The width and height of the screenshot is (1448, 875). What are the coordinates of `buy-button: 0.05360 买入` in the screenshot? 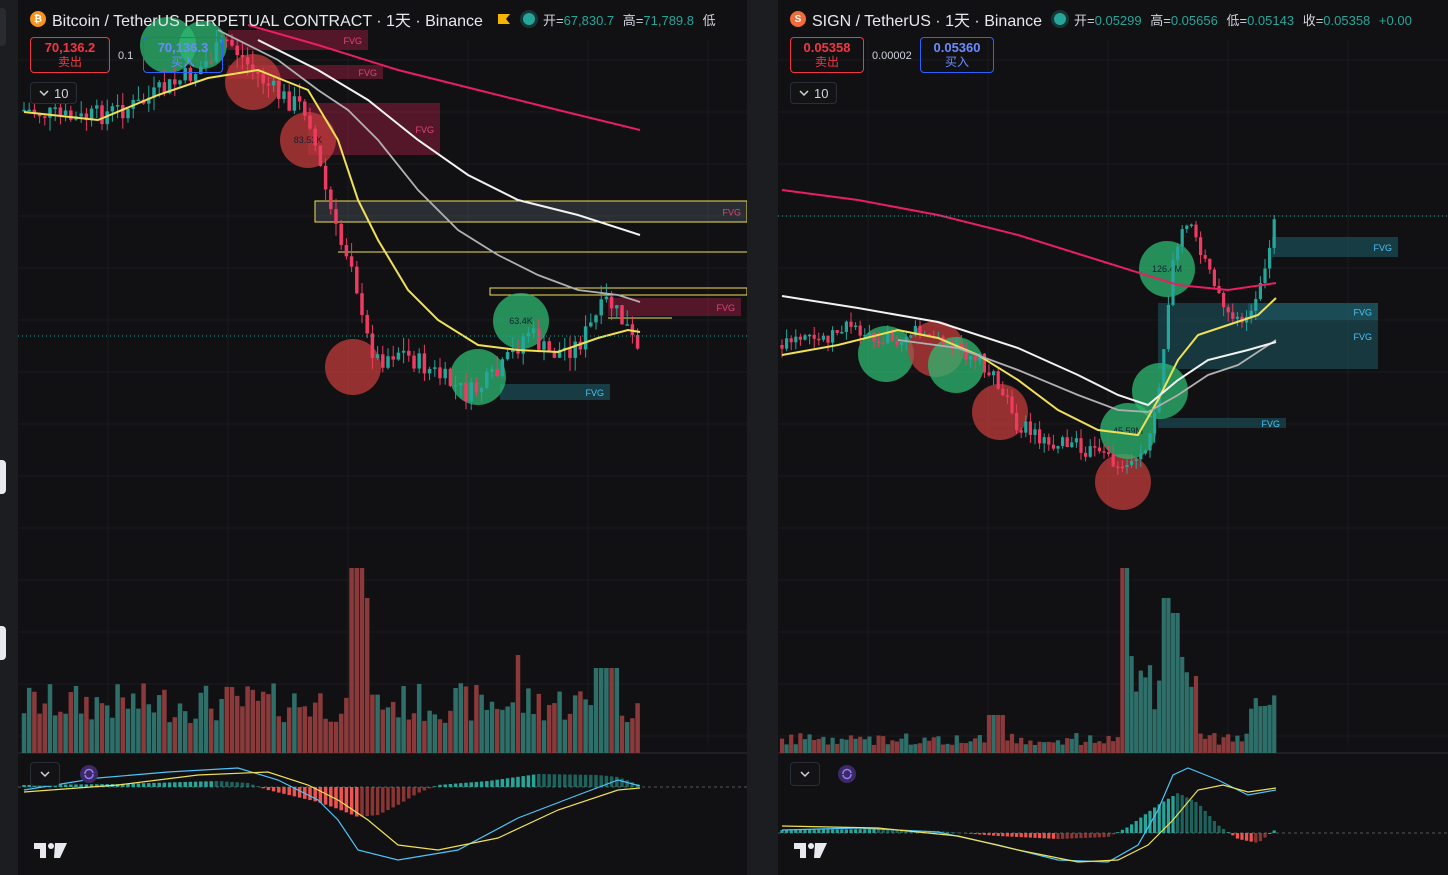 It's located at (957, 55).